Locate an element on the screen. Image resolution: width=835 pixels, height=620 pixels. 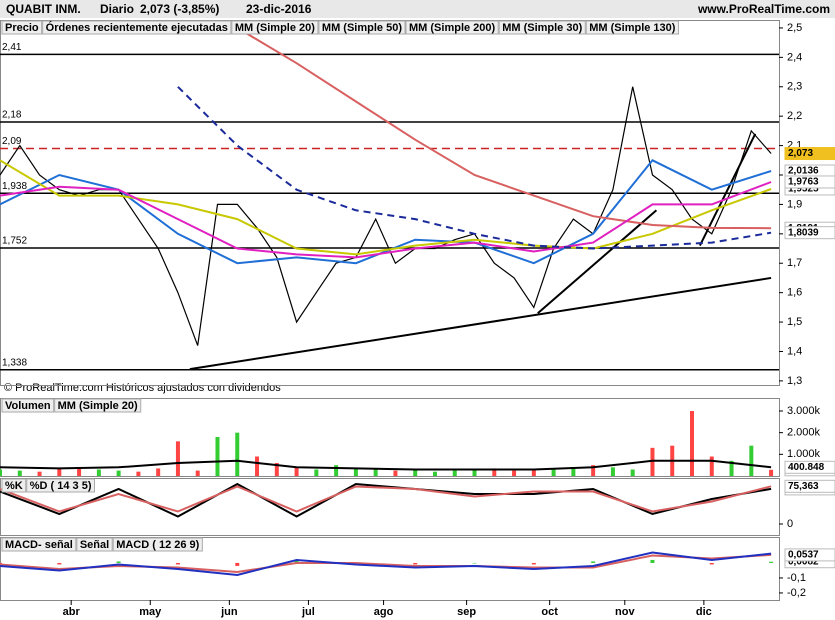
y-tick-label: 2,2 is located at coordinates (794, 116).